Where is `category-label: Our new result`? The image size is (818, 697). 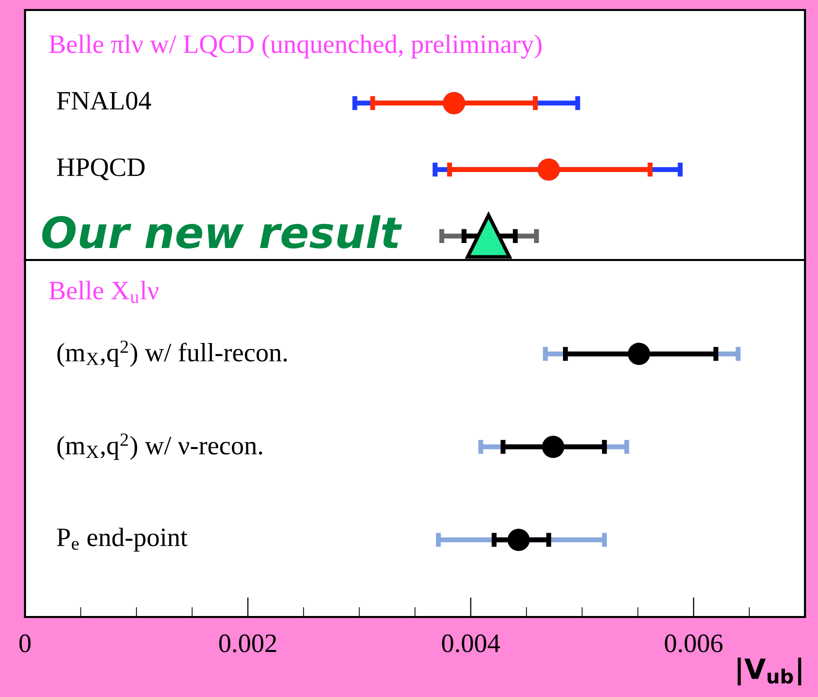 category-label: Our new result is located at coordinates (222, 232).